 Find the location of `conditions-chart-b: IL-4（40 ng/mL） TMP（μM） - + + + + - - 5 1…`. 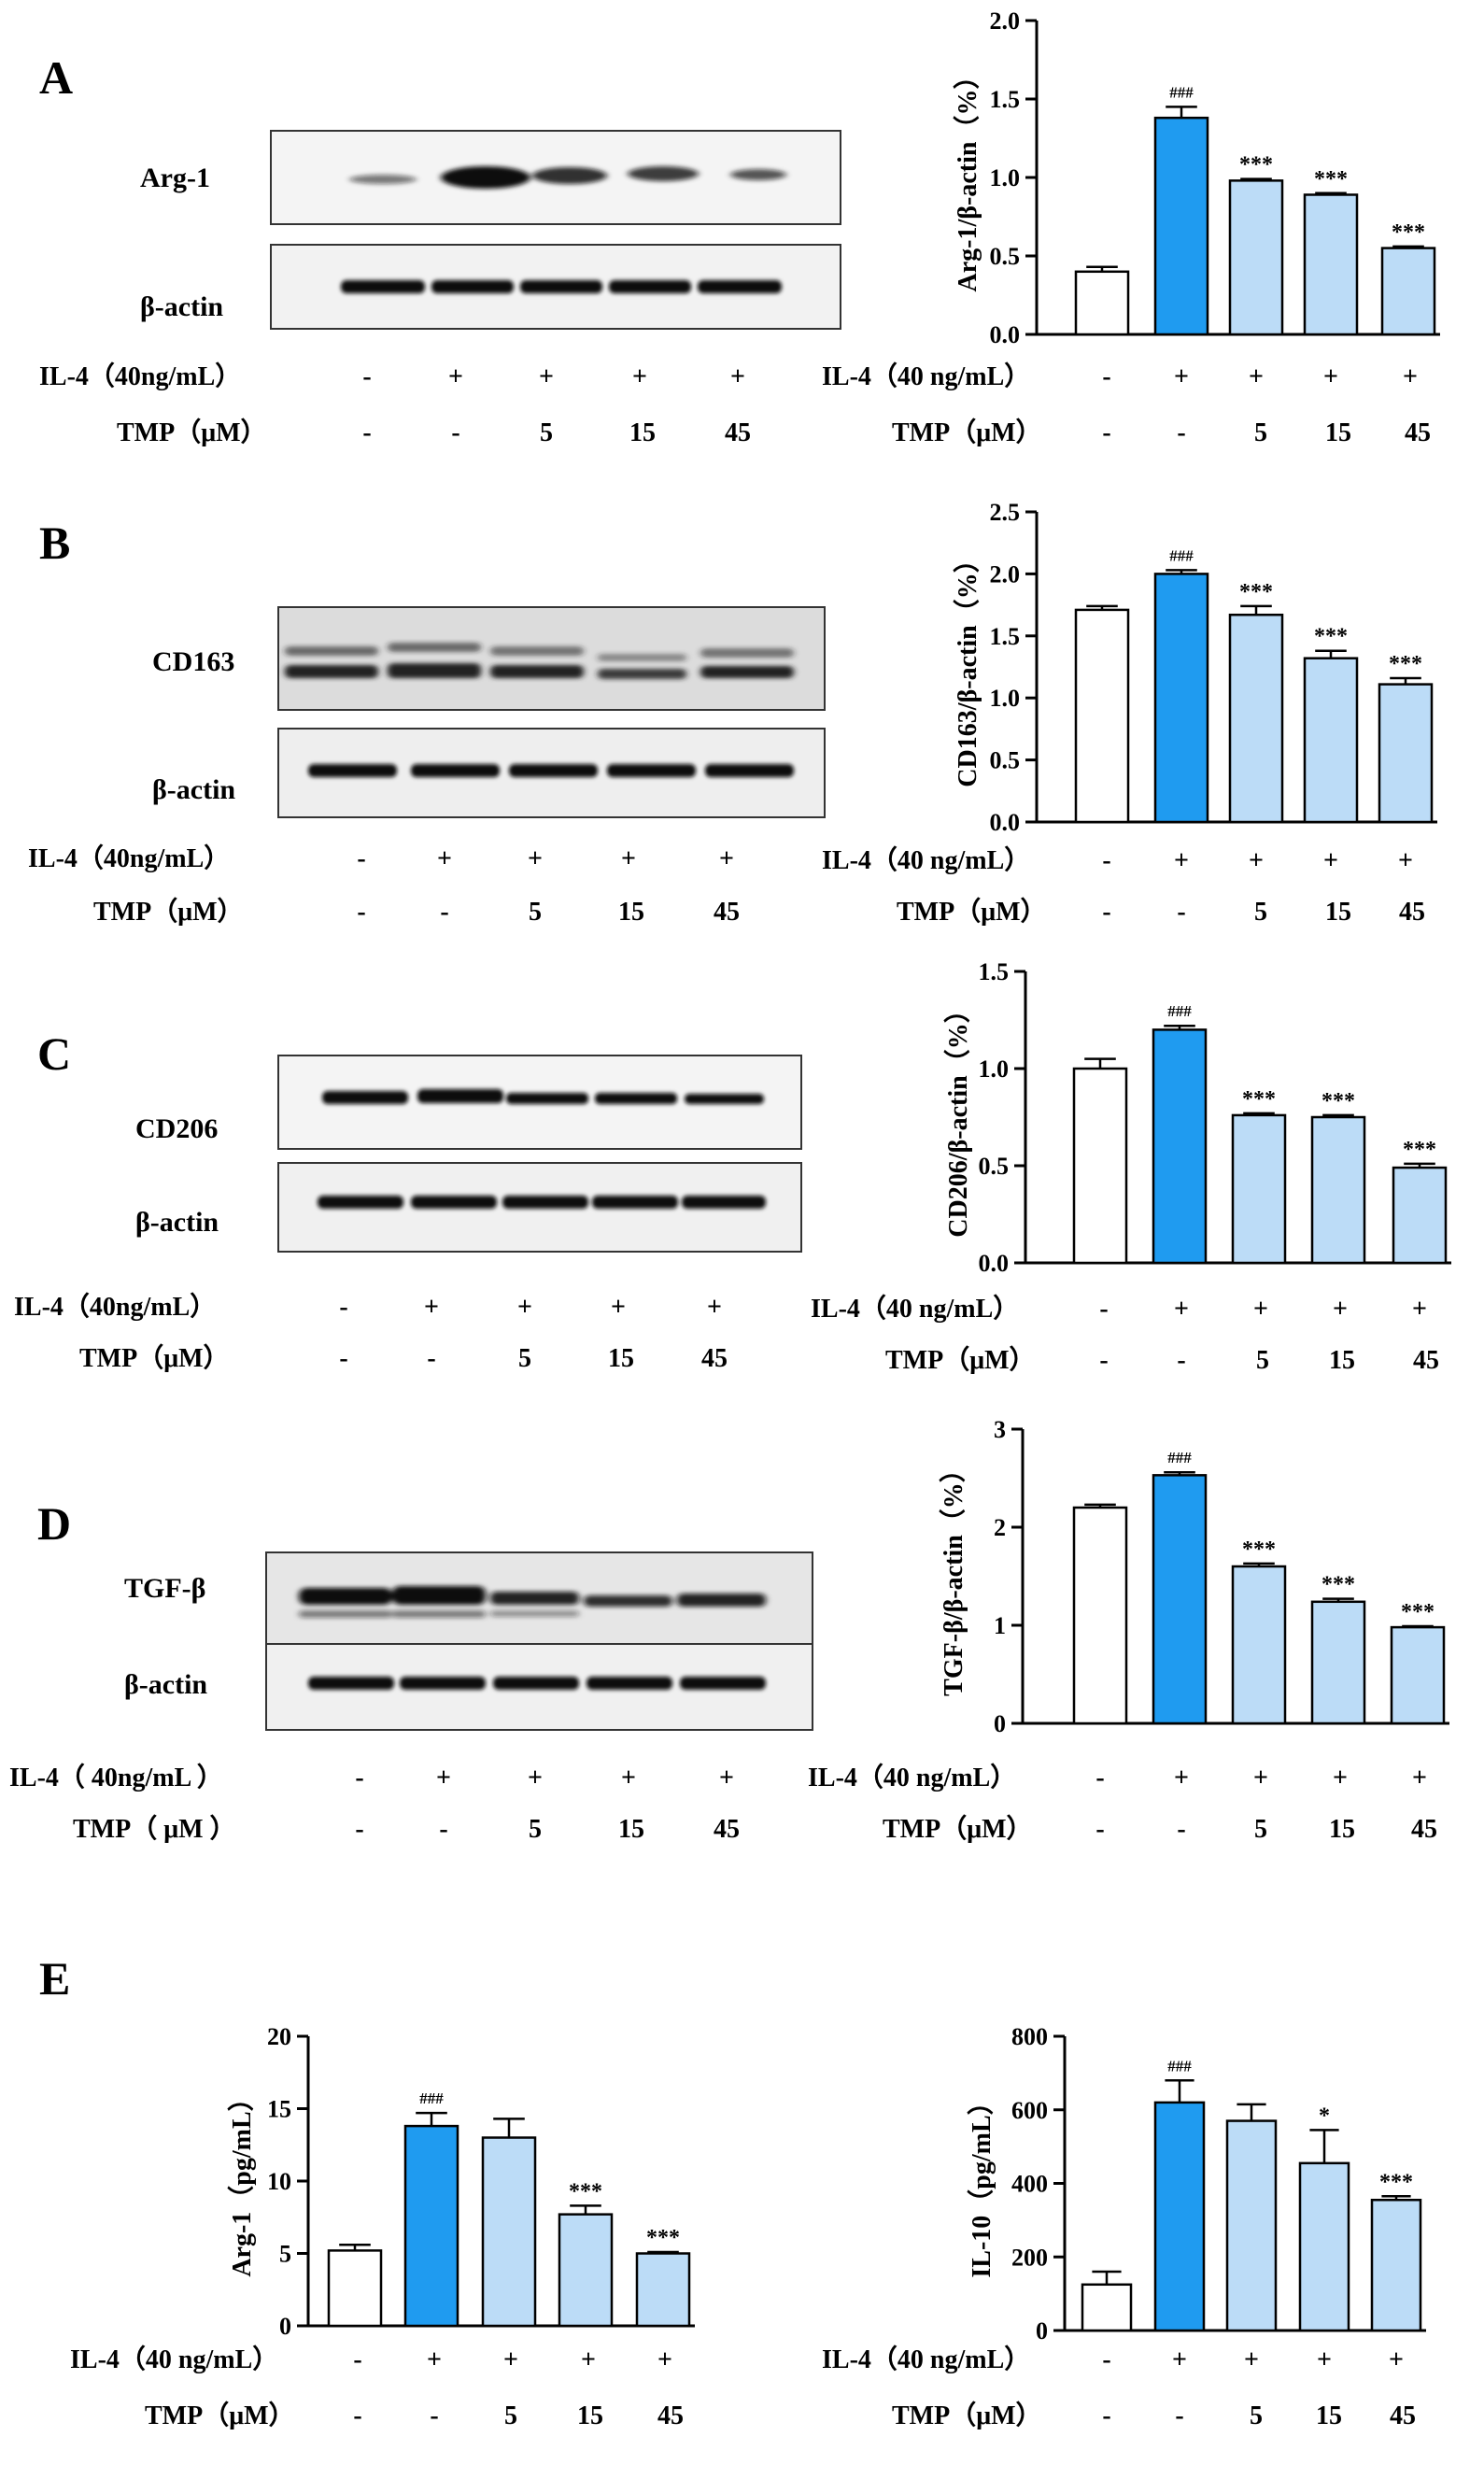

conditions-chart-b: IL-4（40 ng/mL） TMP（μM） - + + + + - - 5 1… is located at coordinates (1123, 885).